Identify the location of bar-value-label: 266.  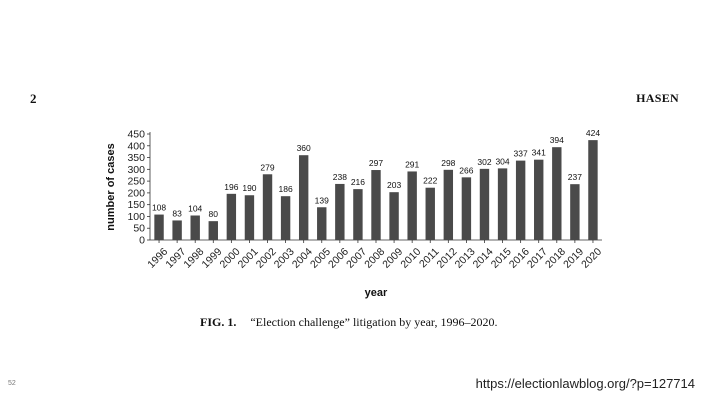
(466, 170).